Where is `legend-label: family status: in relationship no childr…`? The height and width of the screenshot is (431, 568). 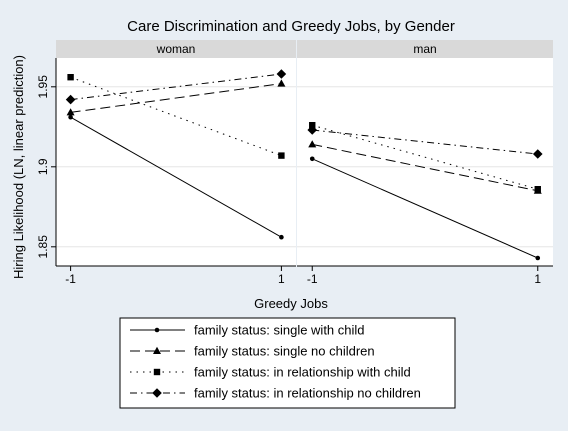 legend-label: family status: in relationship no childr… is located at coordinates (307, 393).